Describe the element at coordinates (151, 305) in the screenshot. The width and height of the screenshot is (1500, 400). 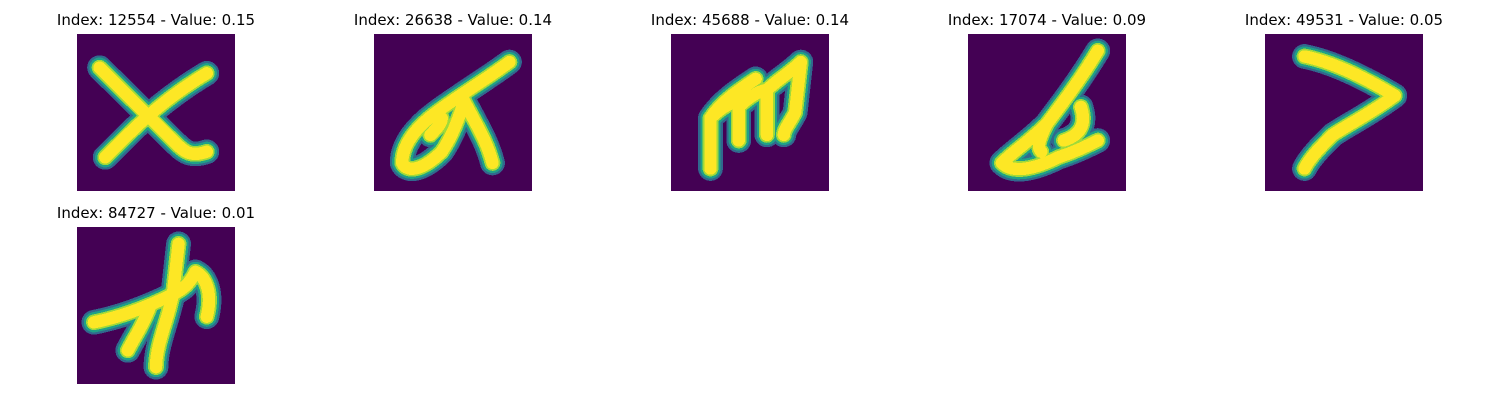
I see `glyph-kanji-like` at that location.